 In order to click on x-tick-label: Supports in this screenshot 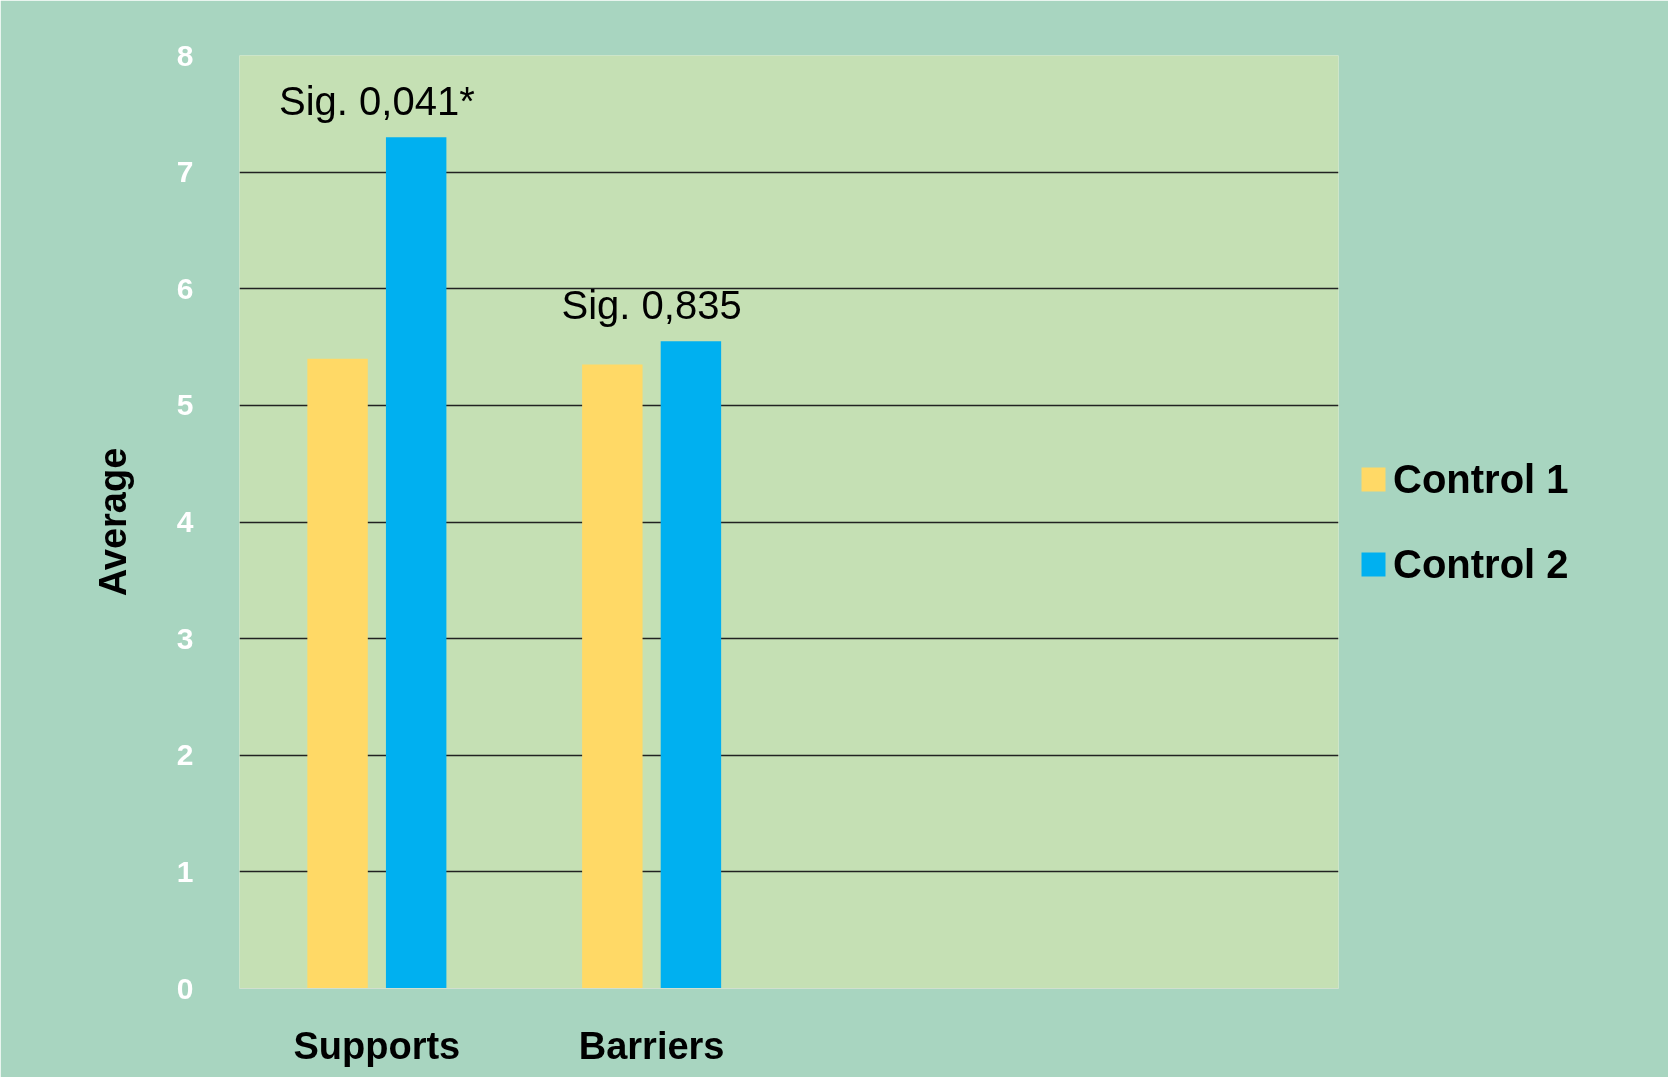, I will do `click(377, 1045)`.